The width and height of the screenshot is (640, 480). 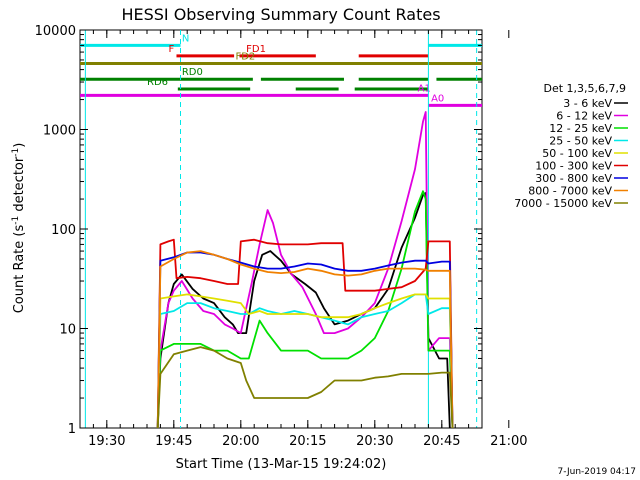 What do you see at coordinates (55, 31) in the screenshot?
I see `y-tick-label: 10000` at bounding box center [55, 31].